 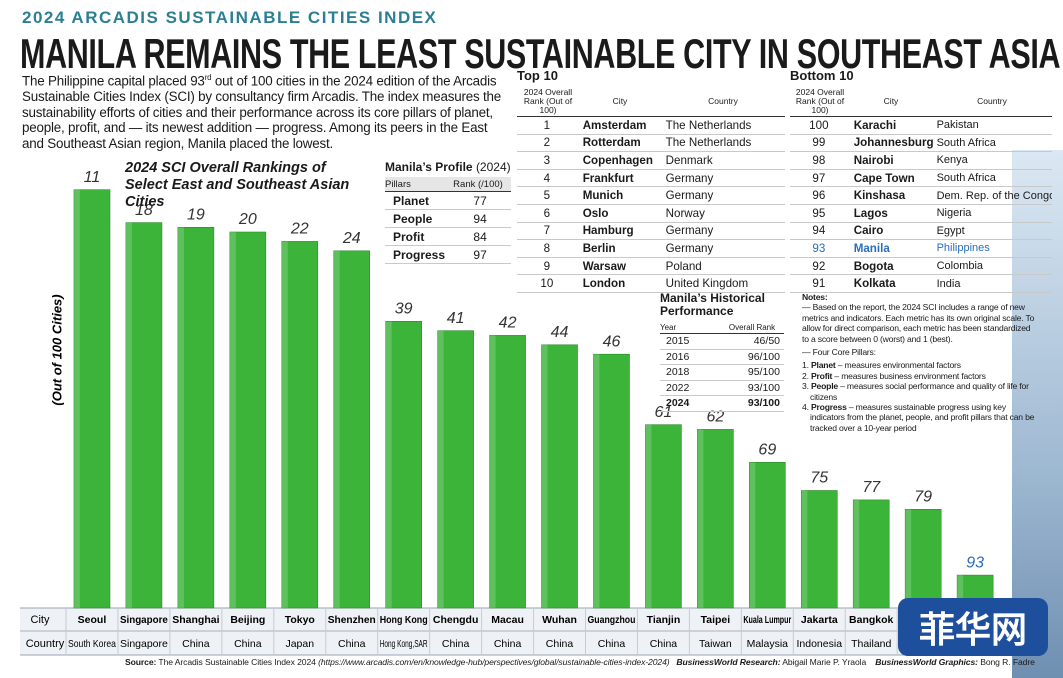 I want to click on value-label: 79, so click(x=923, y=497).